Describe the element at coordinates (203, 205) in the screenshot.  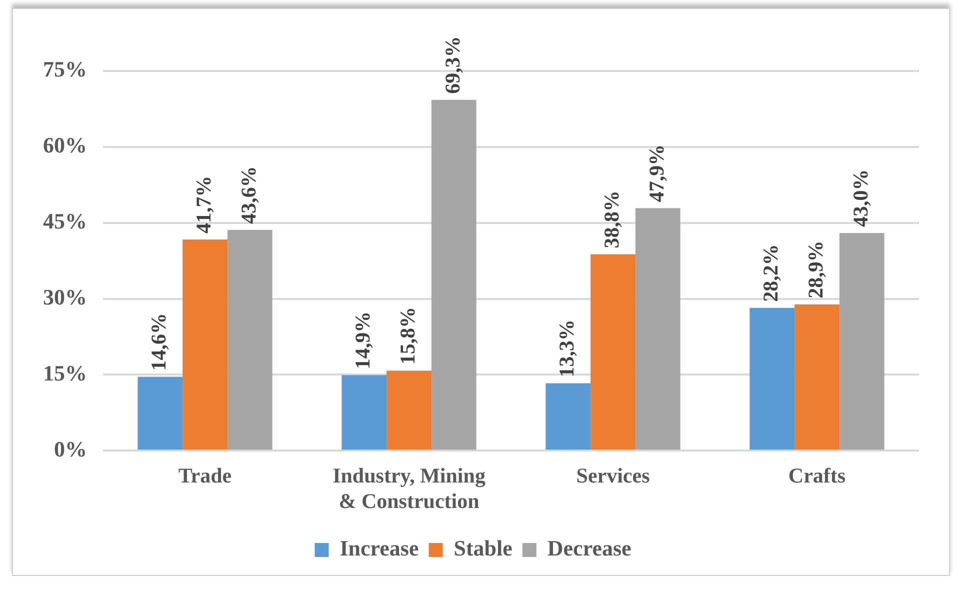
I see `data-label: 41,7%` at that location.